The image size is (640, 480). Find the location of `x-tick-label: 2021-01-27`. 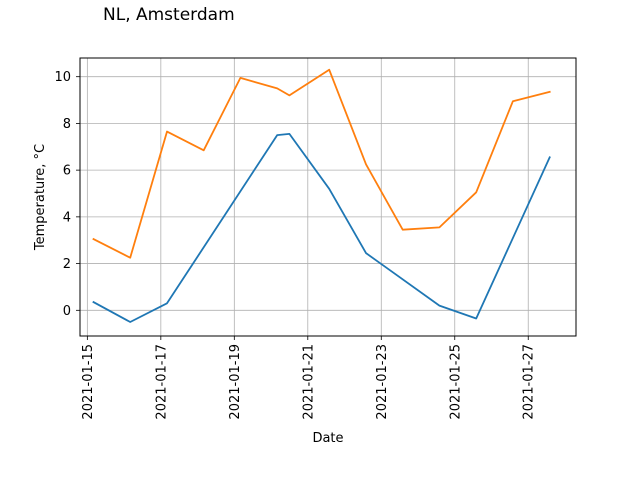

x-tick-label: 2021-01-27 is located at coordinates (529, 382).